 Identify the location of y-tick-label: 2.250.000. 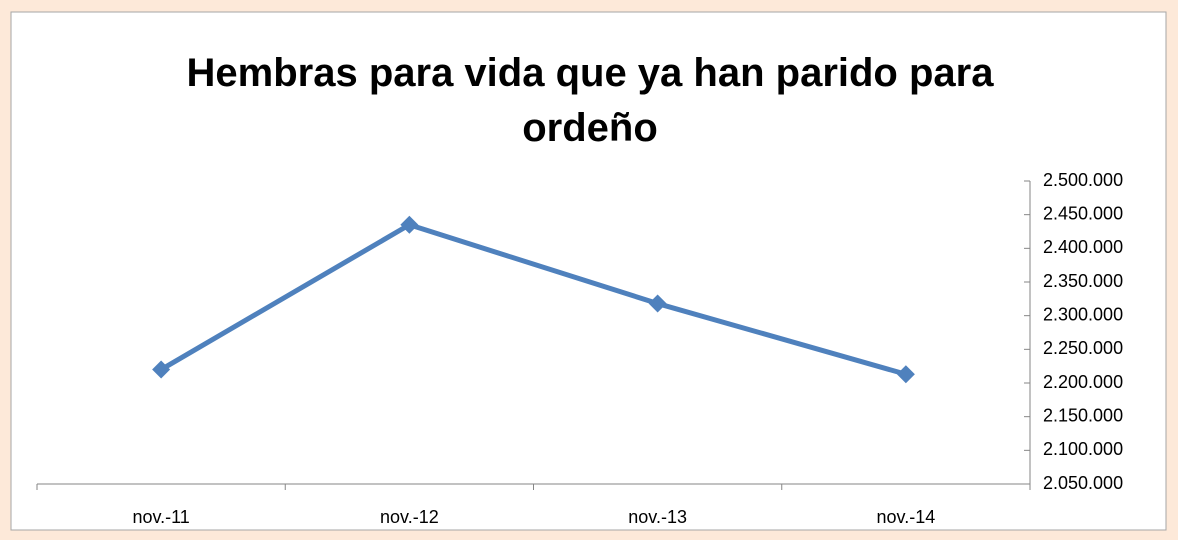
(1083, 348).